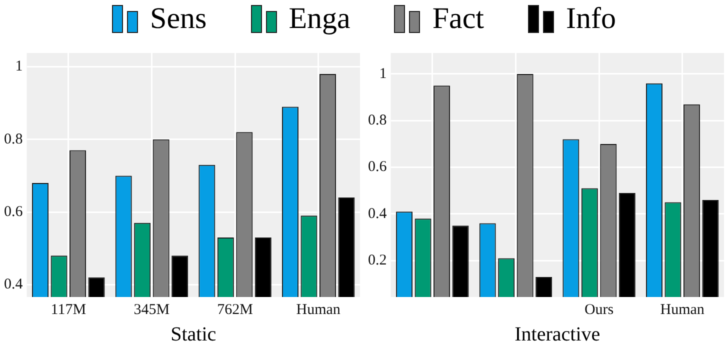 This screenshot has height=351, width=728. What do you see at coordinates (557, 334) in the screenshot?
I see `x-axis-title: Interactive` at bounding box center [557, 334].